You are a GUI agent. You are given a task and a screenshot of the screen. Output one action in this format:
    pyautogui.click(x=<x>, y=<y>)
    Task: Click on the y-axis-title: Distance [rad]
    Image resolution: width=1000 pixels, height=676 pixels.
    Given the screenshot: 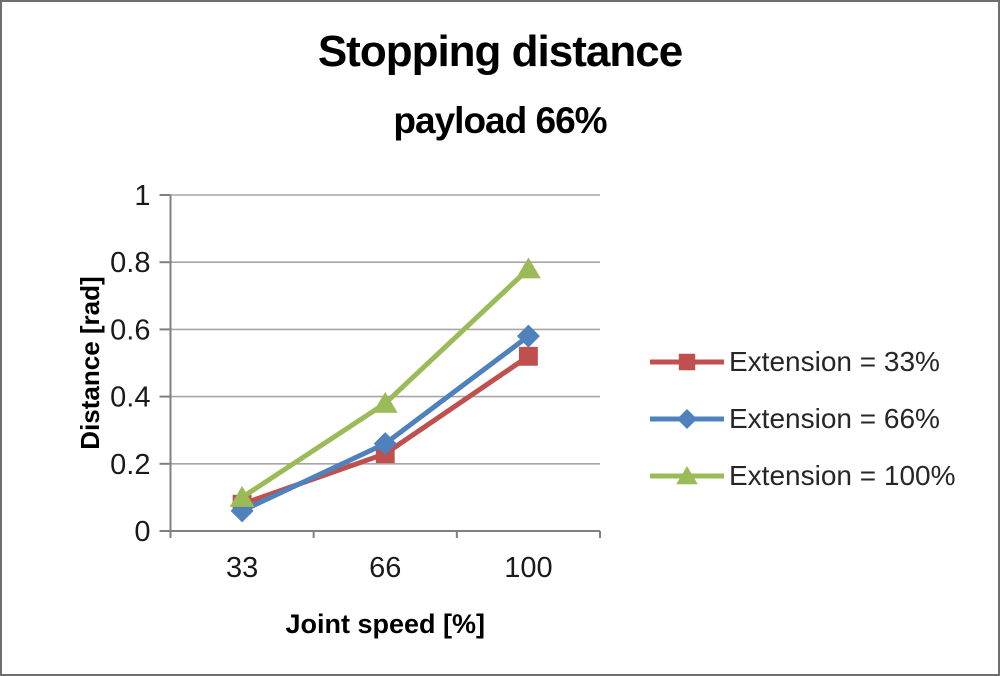 What is the action you would take?
    pyautogui.click(x=90, y=362)
    